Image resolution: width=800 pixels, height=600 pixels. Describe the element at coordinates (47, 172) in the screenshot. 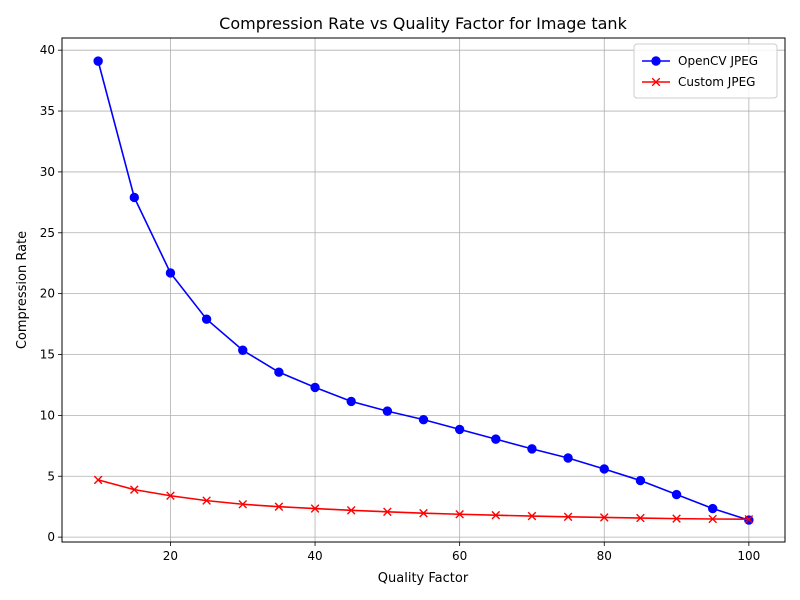

I see `y-tick-label: 30` at that location.